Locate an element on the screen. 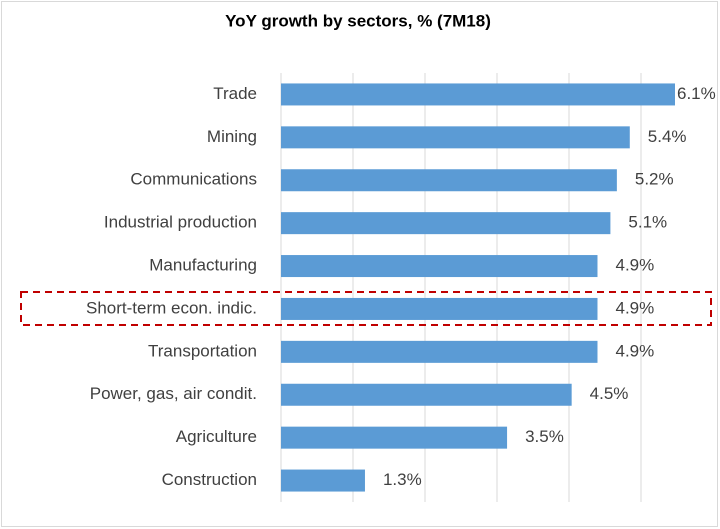 The image size is (720, 529). highlight-box is located at coordinates (366, 308).